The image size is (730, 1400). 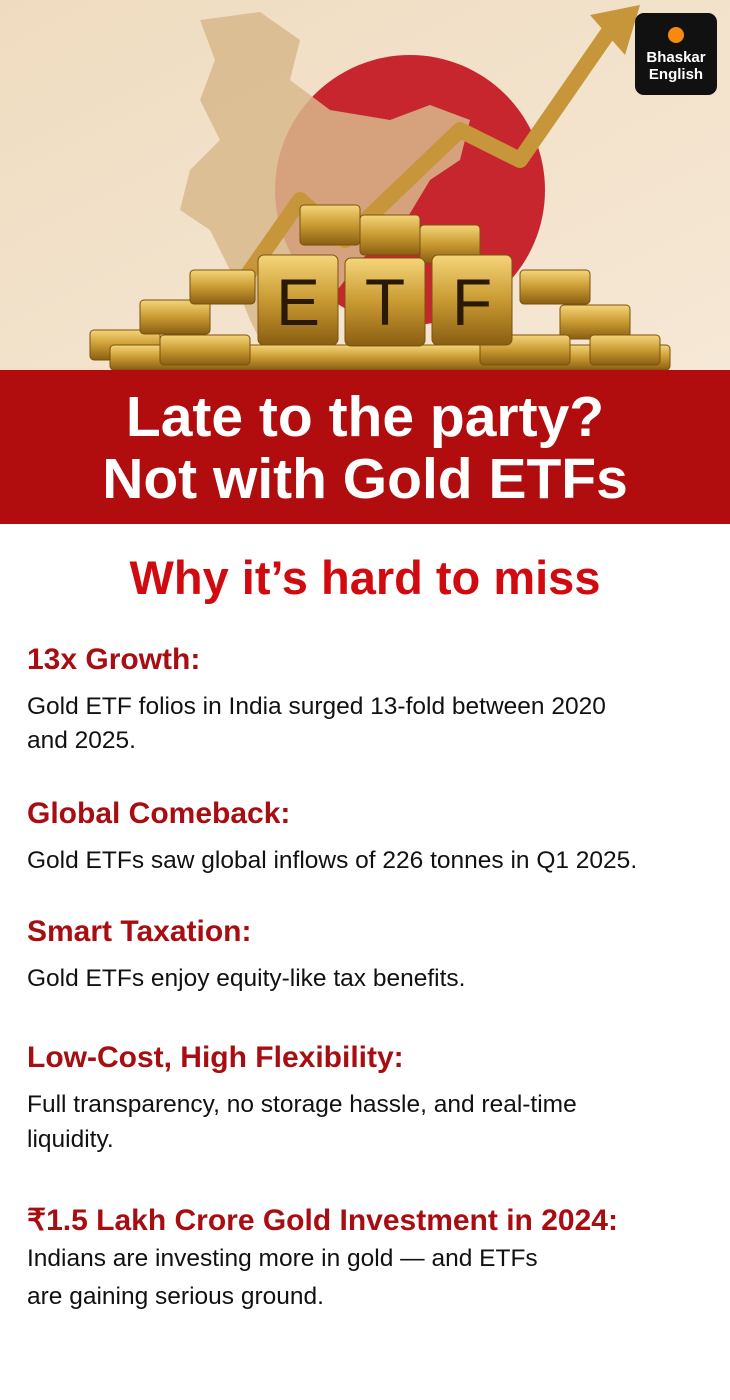 I want to click on section-heading: Low-Cost, High Flexibility:, so click(x=215, y=1057).